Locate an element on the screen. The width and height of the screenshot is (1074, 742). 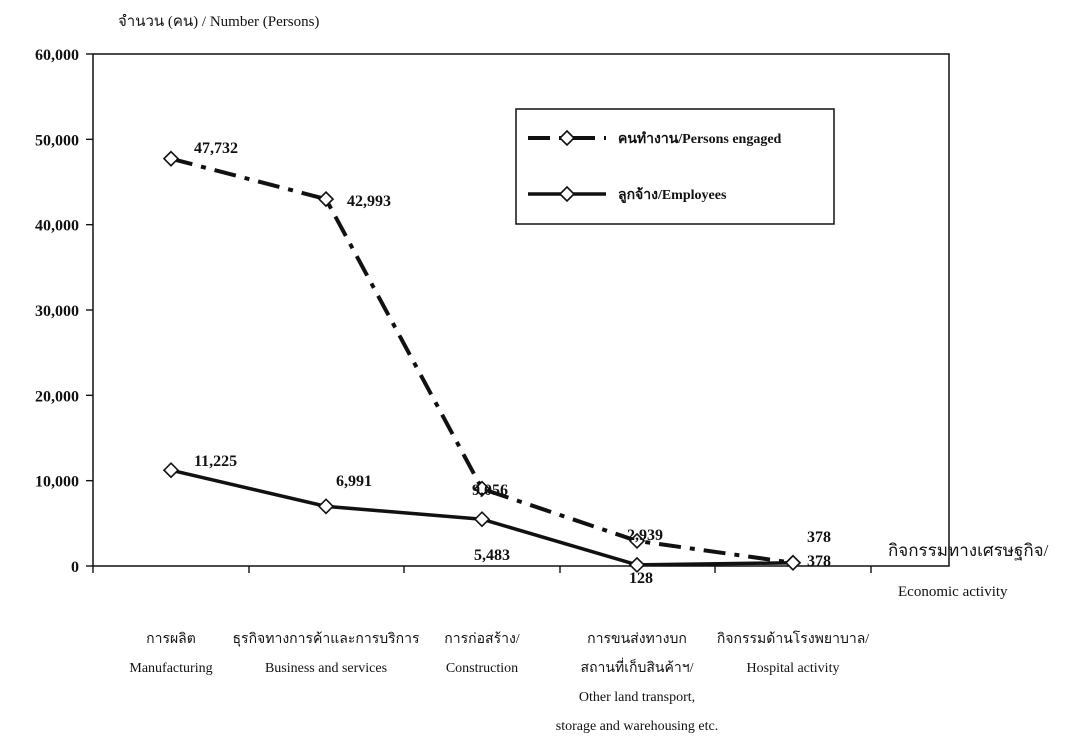
x-category-label: การผลิต is located at coordinates (171, 639).